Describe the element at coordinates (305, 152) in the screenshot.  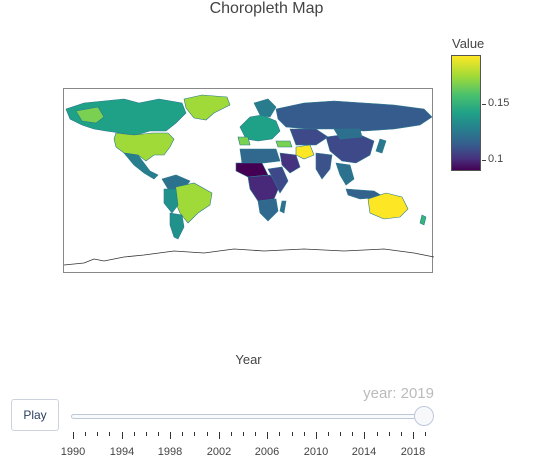
I see `region-iran` at that location.